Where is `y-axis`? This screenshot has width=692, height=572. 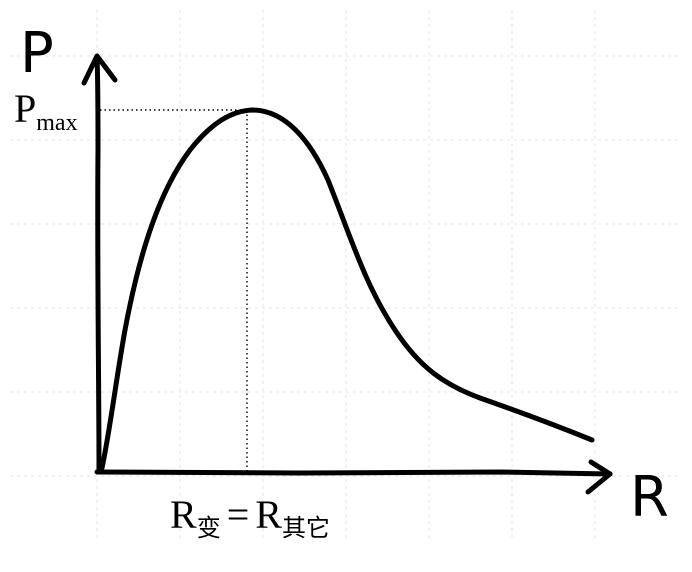 y-axis is located at coordinates (98, 264).